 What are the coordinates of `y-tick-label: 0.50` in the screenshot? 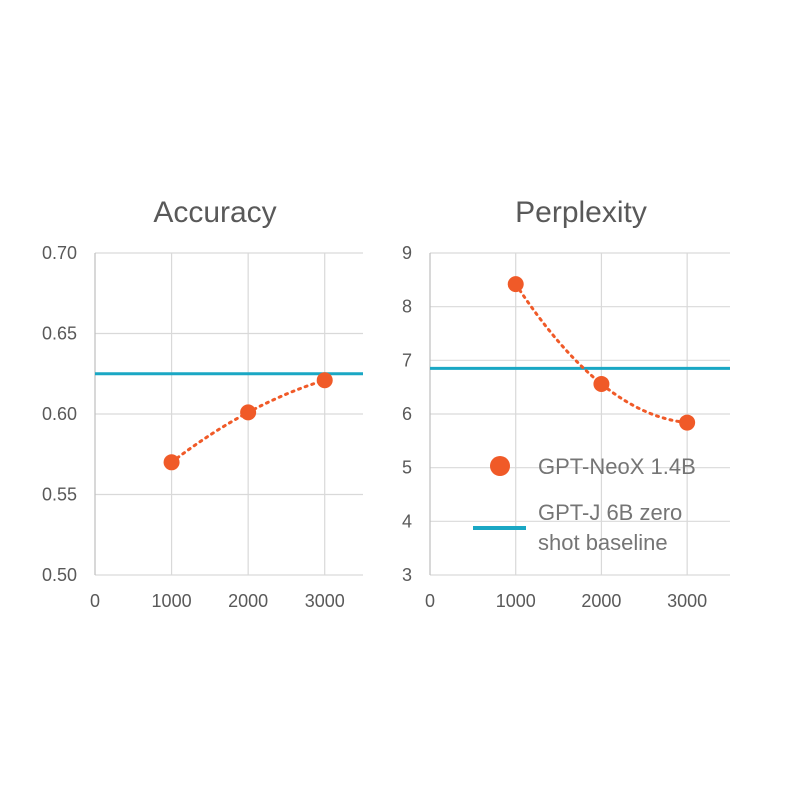 It's located at (59, 575).